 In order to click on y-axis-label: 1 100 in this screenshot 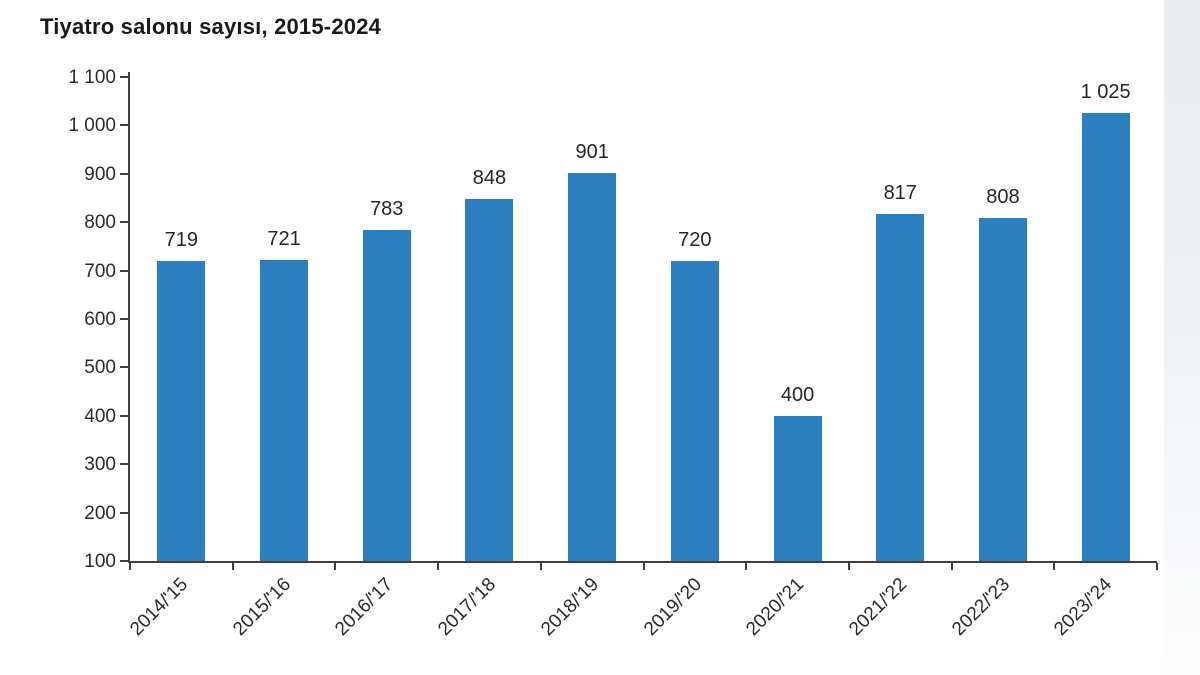, I will do `click(92, 77)`.